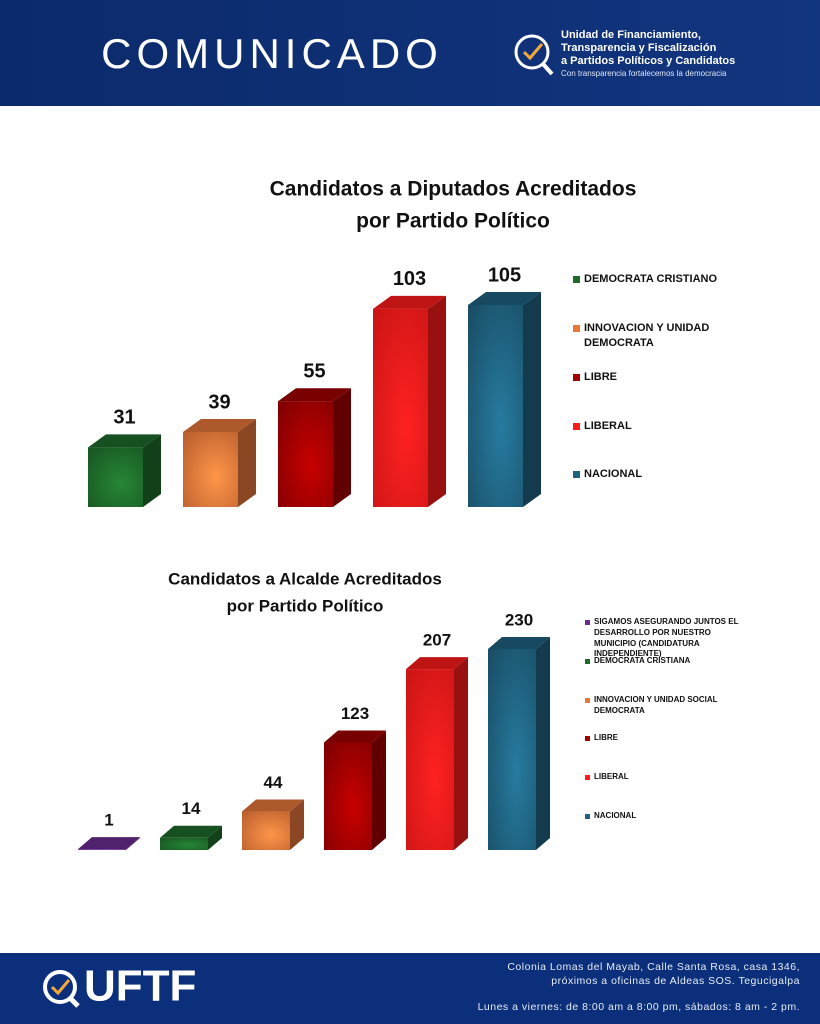 The image size is (820, 1024). What do you see at coordinates (219, 402) in the screenshot?
I see `value-label: 39` at bounding box center [219, 402].